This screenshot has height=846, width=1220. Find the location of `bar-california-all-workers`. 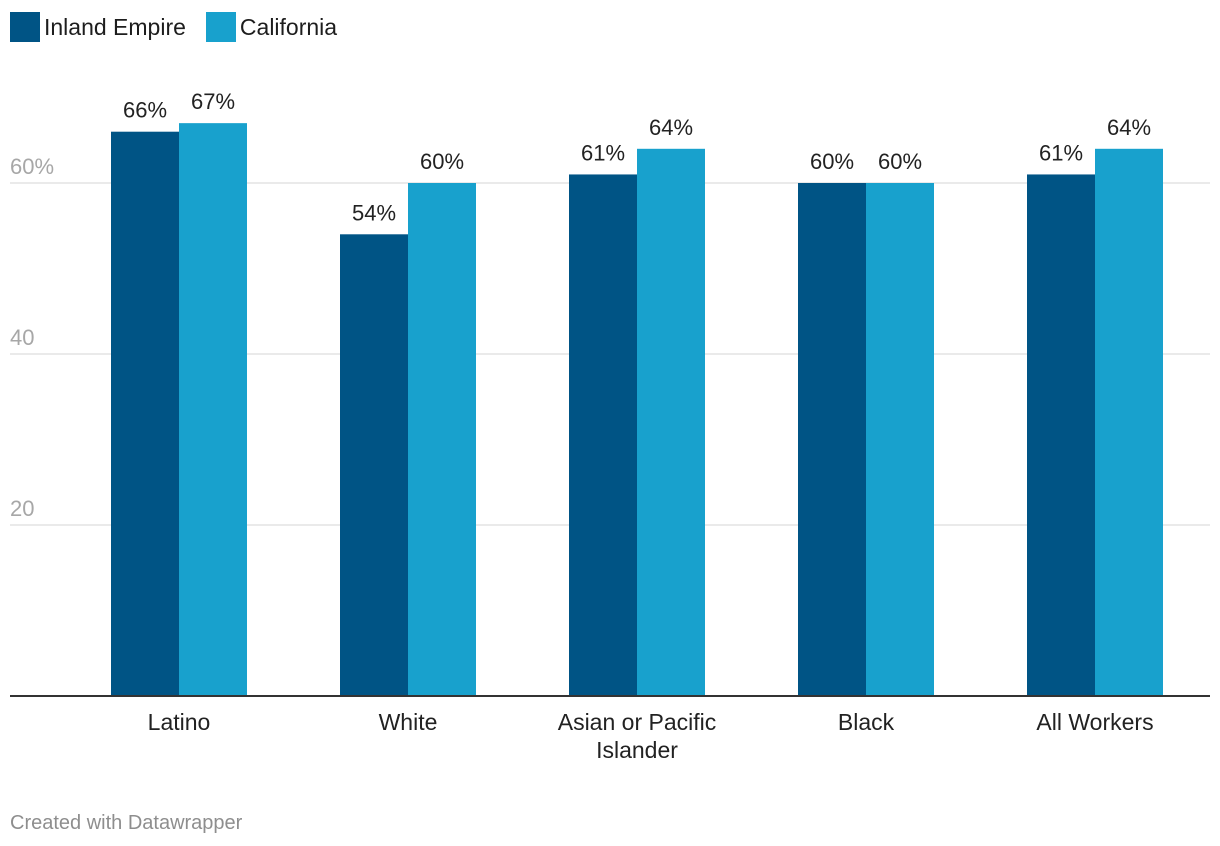

bar-california-all-workers is located at coordinates (1129, 422).